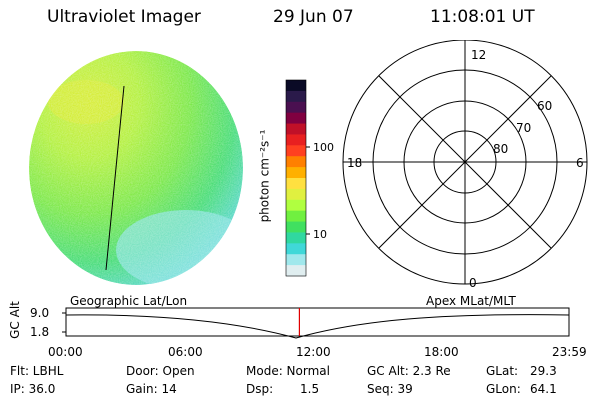  I want to click on ip-info: IP: 36.0, so click(33, 389).